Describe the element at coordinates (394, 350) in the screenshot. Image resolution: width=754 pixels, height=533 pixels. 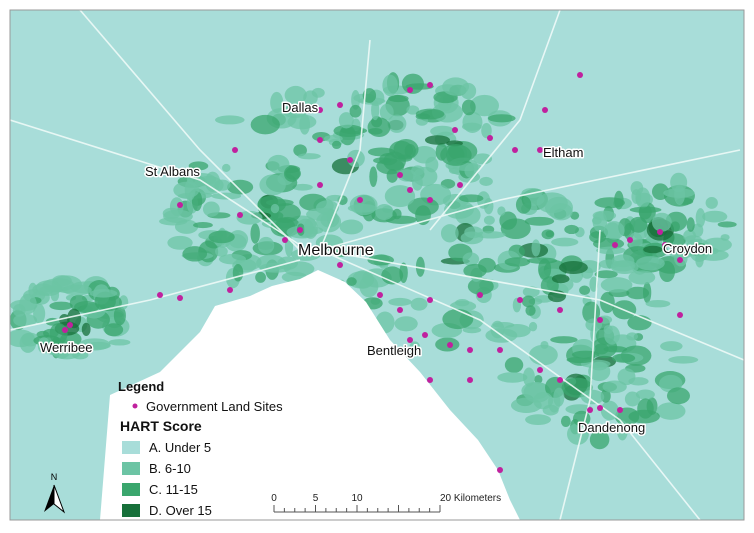
I see `place-label: Bentleigh` at that location.